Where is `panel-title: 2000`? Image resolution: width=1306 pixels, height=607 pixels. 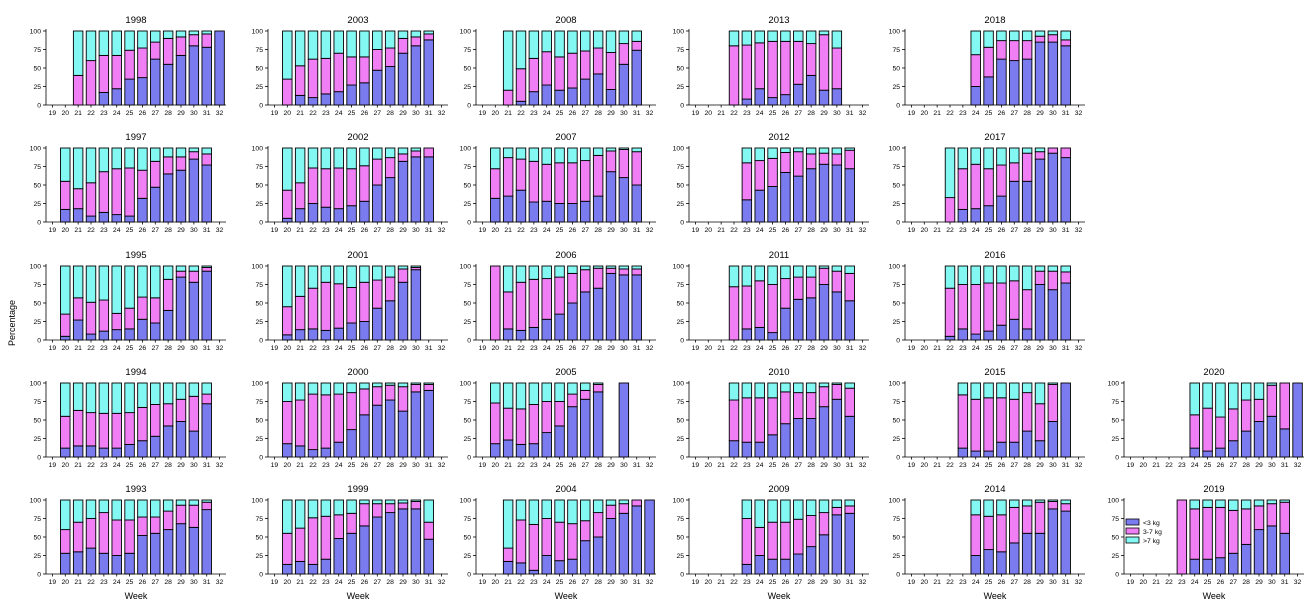 panel-title: 2000 is located at coordinates (357, 372).